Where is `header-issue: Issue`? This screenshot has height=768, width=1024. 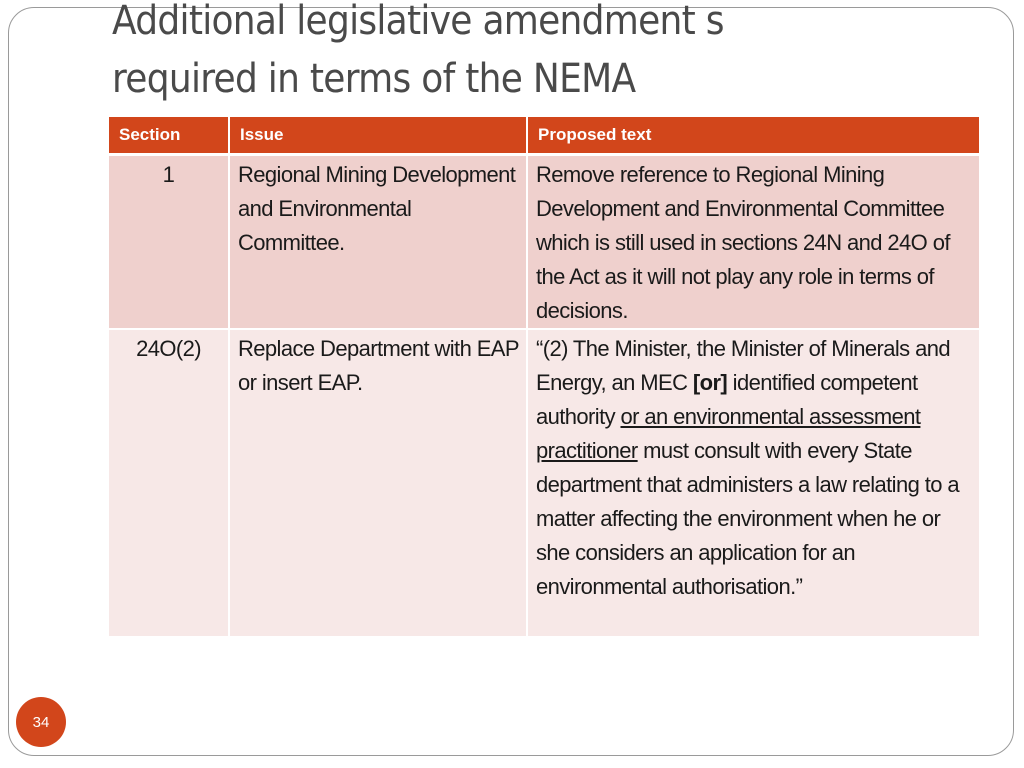 header-issue: Issue is located at coordinates (378, 136).